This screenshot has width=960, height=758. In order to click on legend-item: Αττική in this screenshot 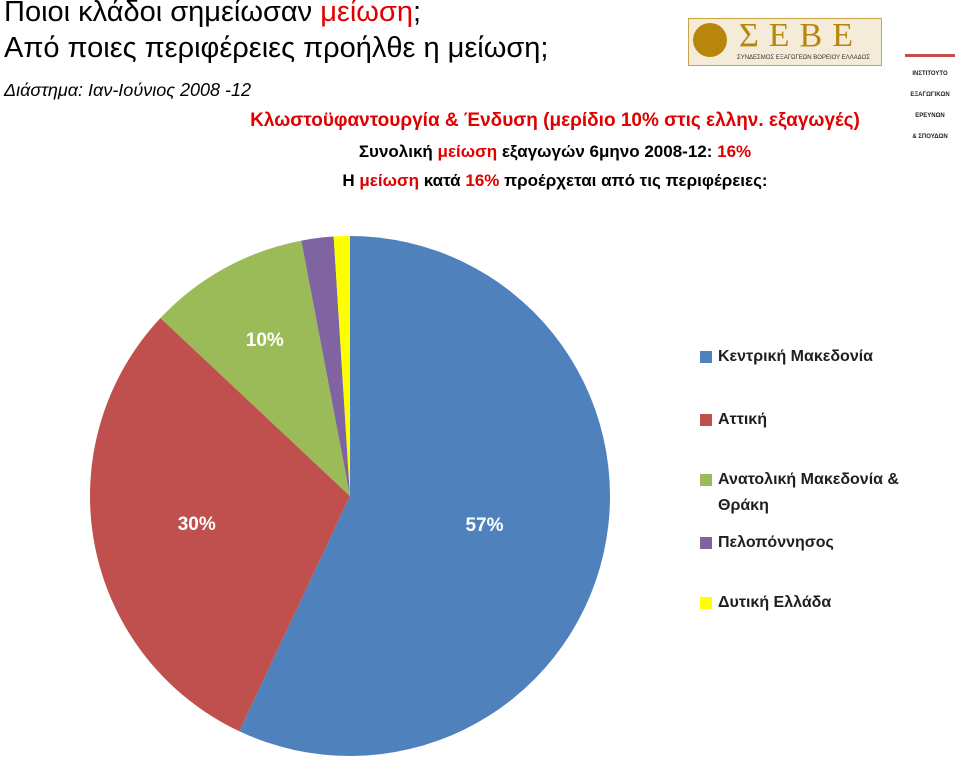, I will do `click(823, 420)`.